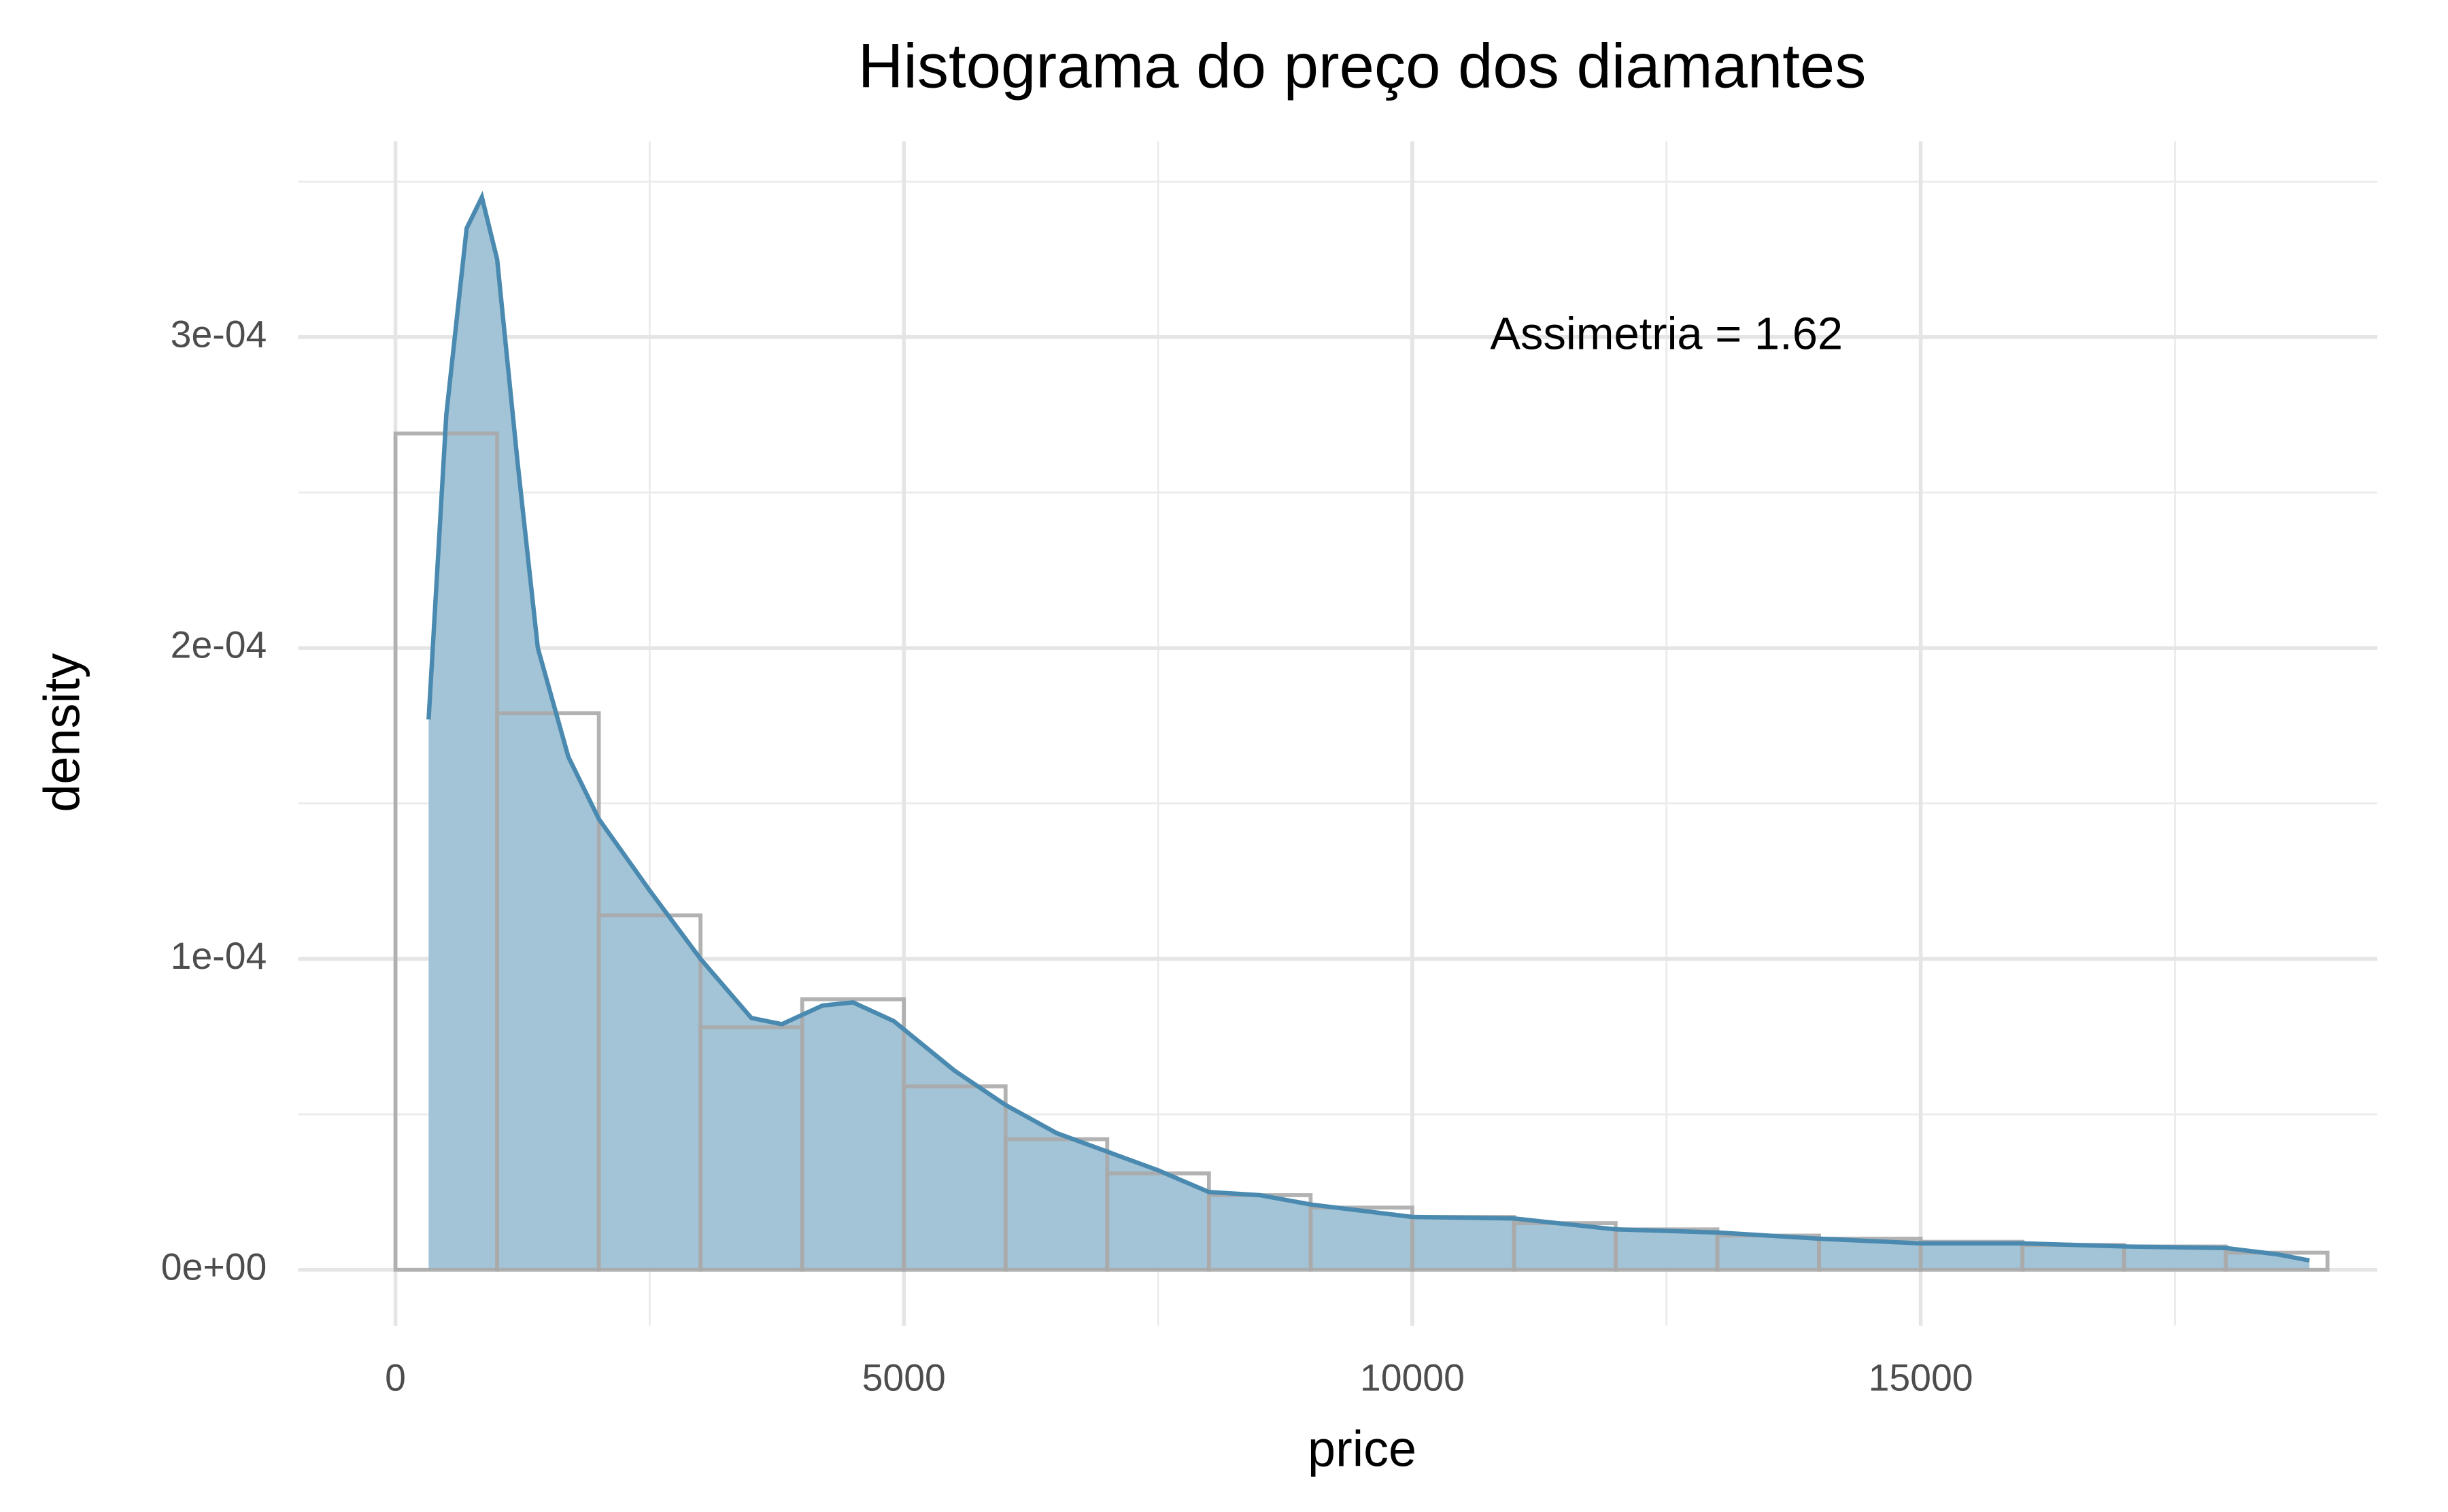 This screenshot has height=1512, width=2448. Describe the element at coordinates (1667, 334) in the screenshot. I see `annotation: Assimetria = 1.62` at that location.